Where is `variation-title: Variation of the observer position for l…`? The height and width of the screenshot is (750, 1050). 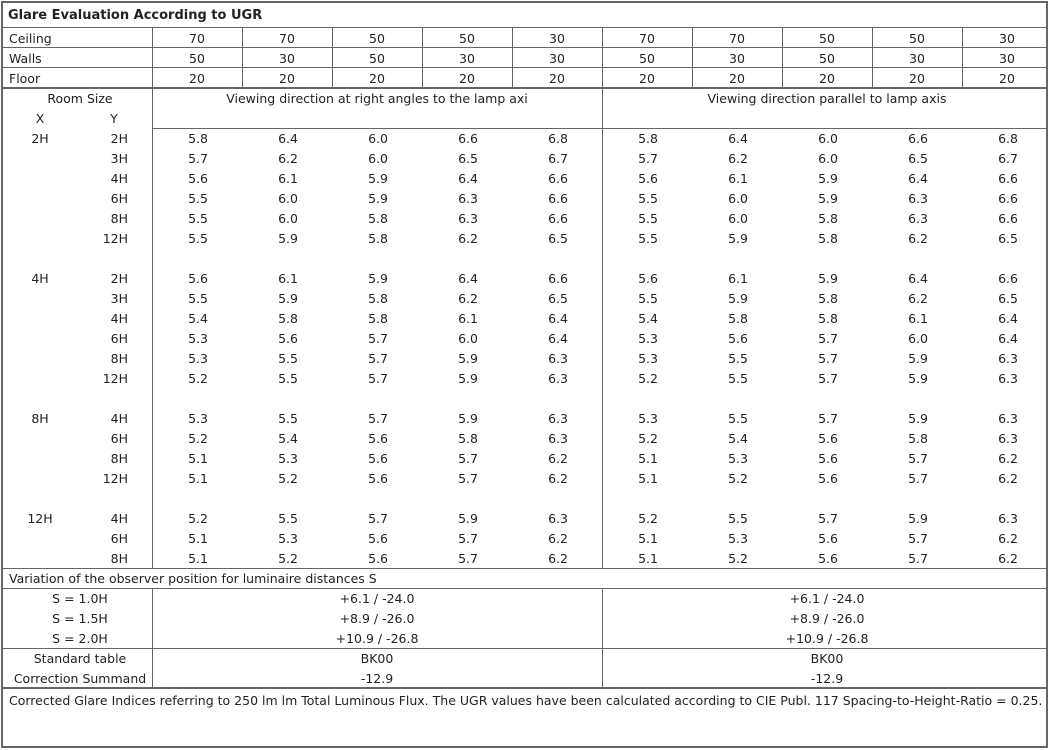
variation-title: Variation of the observer position for l… is located at coordinates (193, 578).